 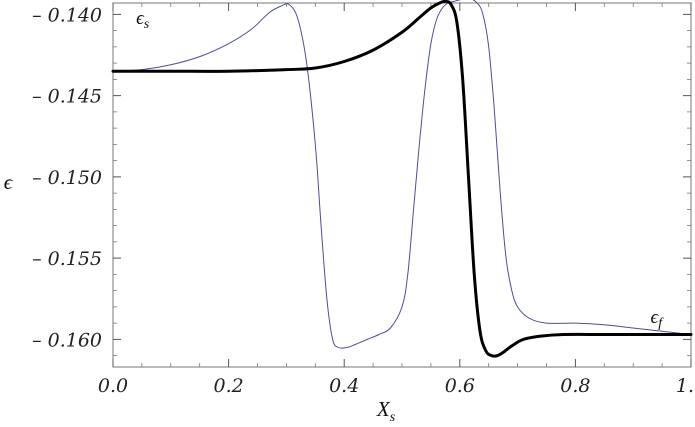 What do you see at coordinates (344, 386) in the screenshot?
I see `x-tick-label: 0.4` at bounding box center [344, 386].